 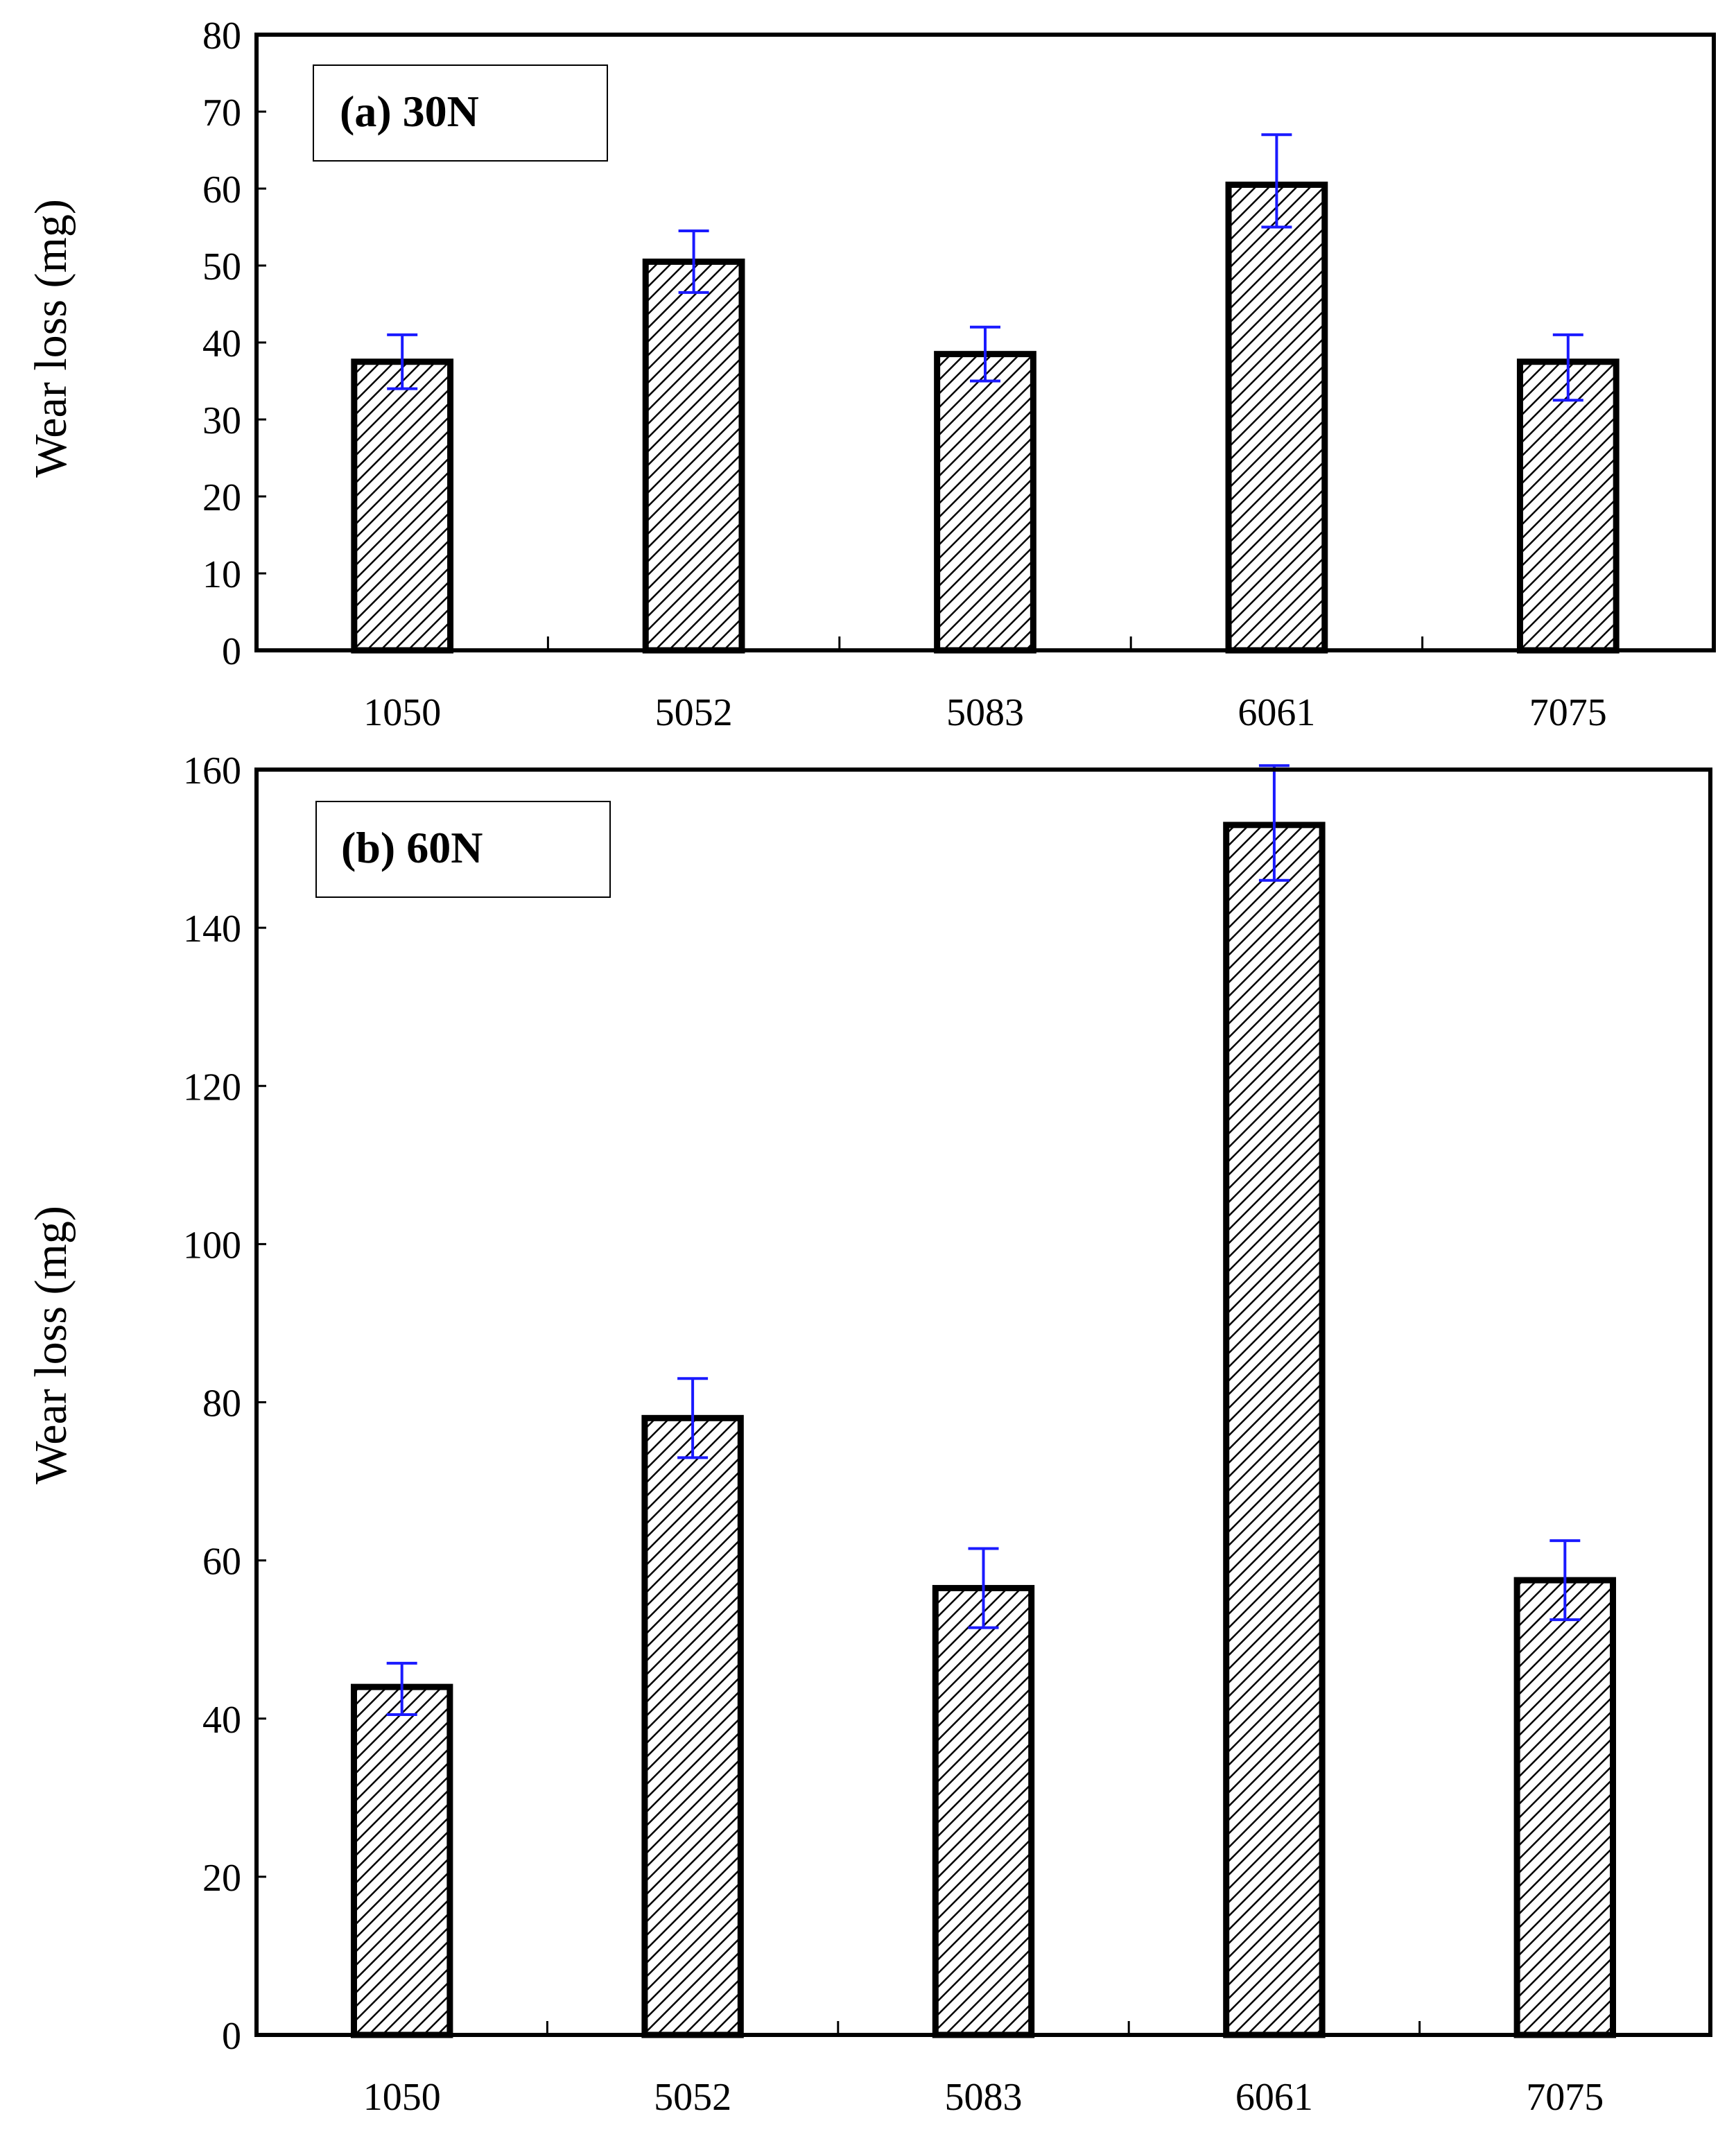 I want to click on panel-label: (b) 60N, so click(x=412, y=847).